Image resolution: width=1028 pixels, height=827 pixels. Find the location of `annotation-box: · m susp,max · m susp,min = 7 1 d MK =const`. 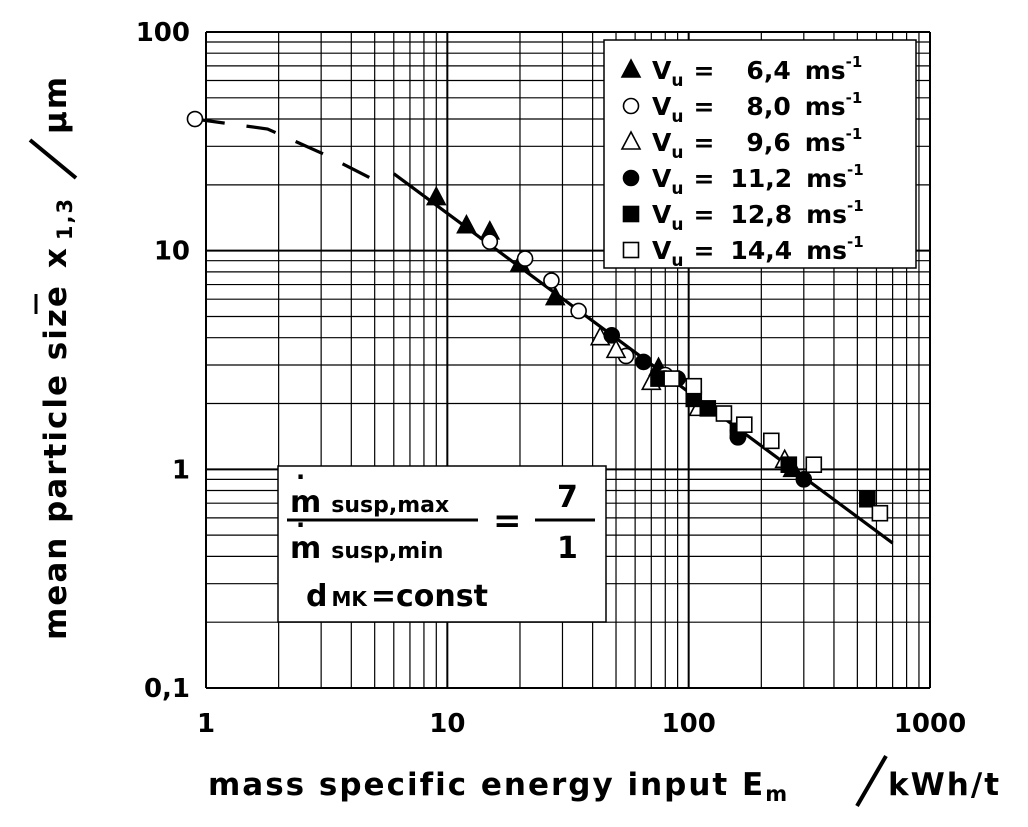

annotation-box: · m susp,max · m susp,min = 7 1 d MK =const is located at coordinates (442, 543).